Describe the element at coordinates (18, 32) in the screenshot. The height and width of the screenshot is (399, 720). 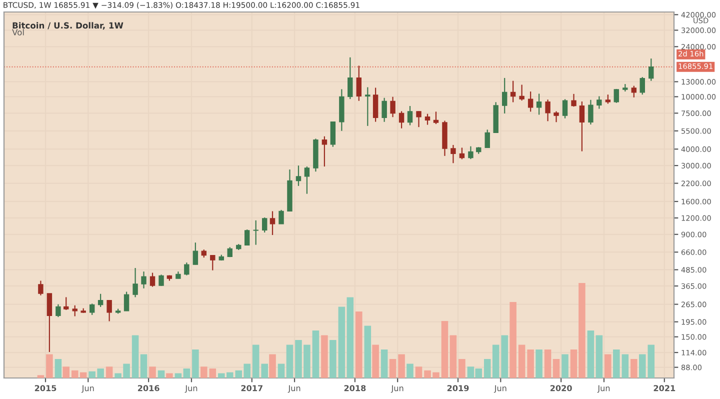
I see `chart-title: Vol` at that location.